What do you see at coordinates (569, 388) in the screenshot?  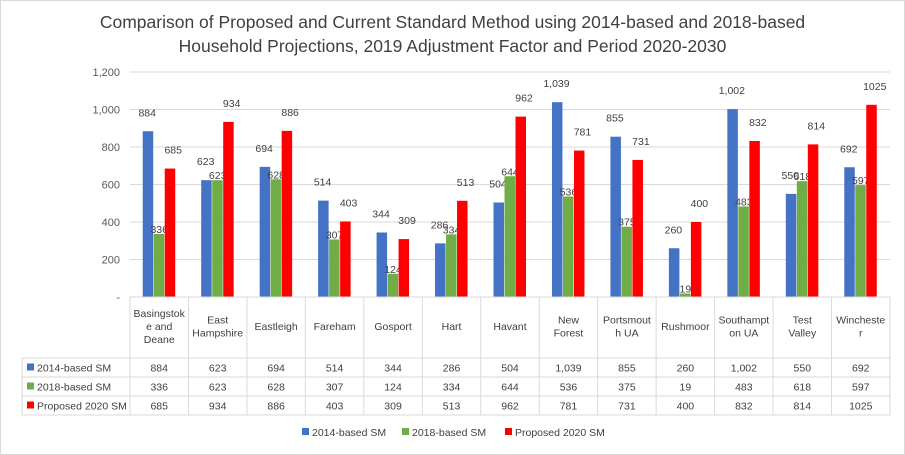 I see `table-cell: 536` at bounding box center [569, 388].